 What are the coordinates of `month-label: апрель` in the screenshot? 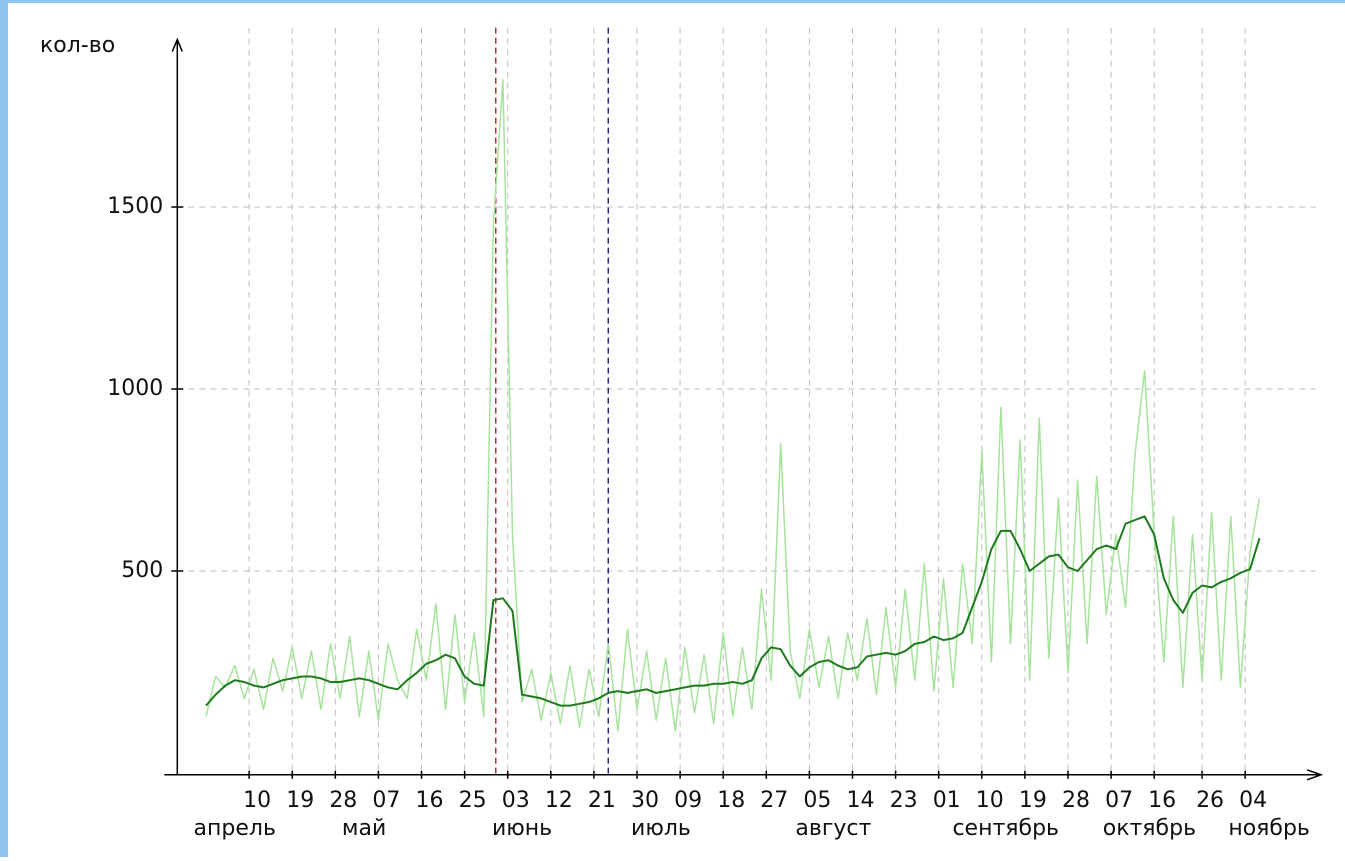 It's located at (235, 828).